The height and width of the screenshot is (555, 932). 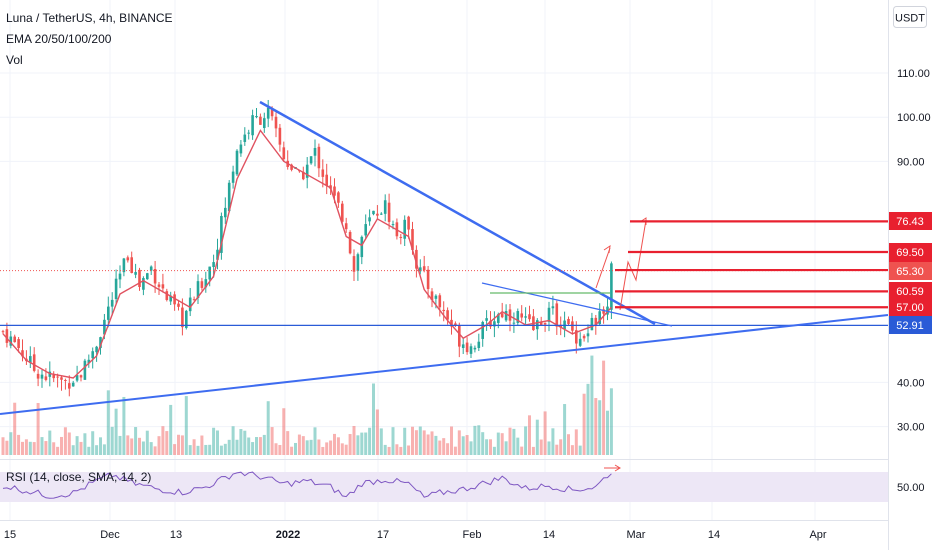 What do you see at coordinates (603, 268) in the screenshot?
I see `projection-arrow` at bounding box center [603, 268].